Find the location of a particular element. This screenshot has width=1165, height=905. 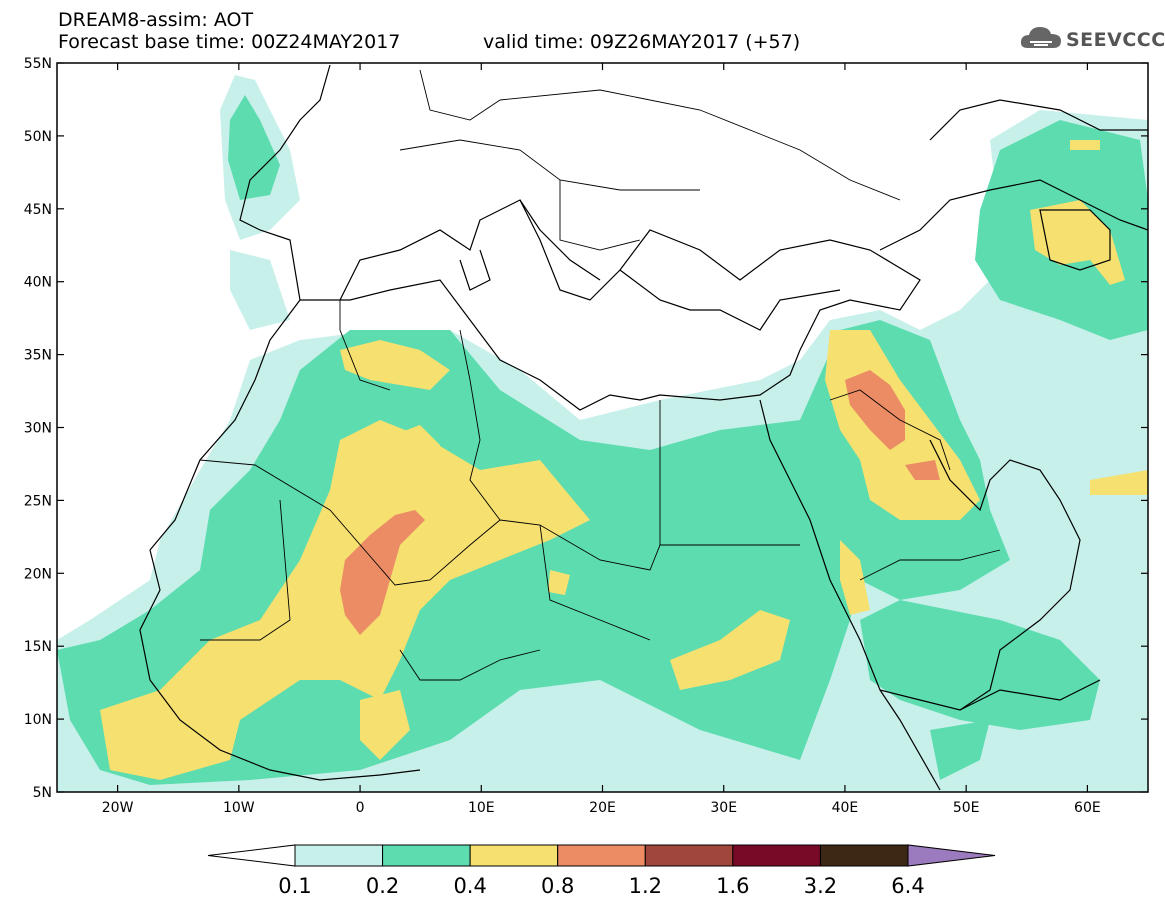

colorbar-label: 0.4 is located at coordinates (469, 886).